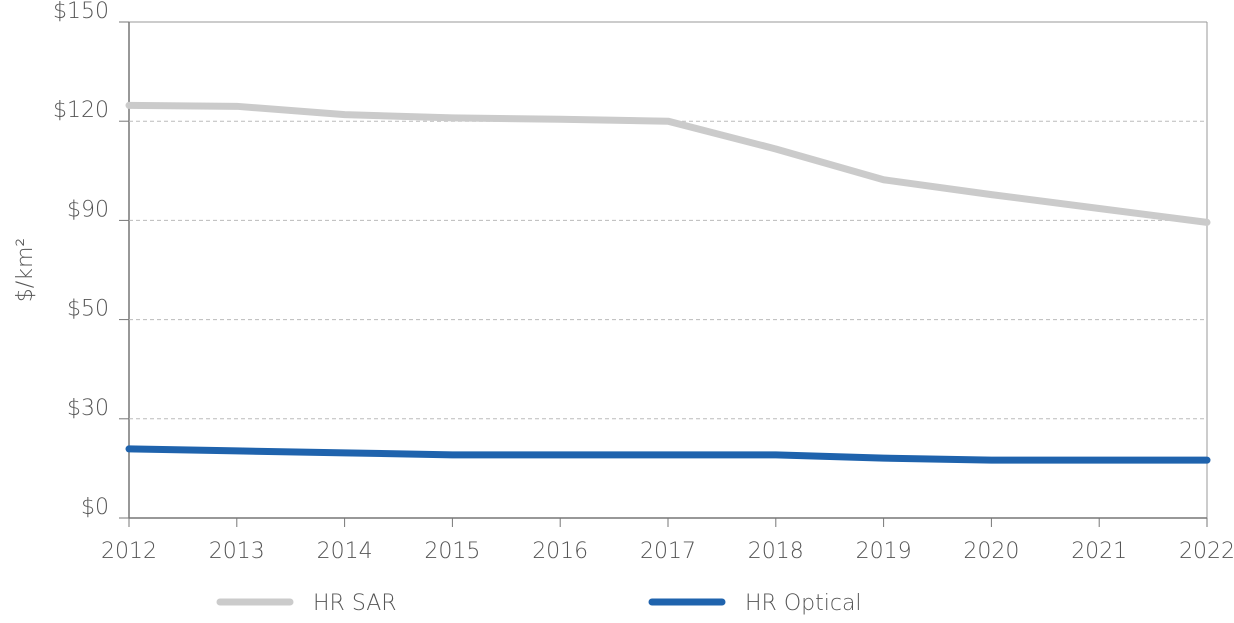  Describe the element at coordinates (776, 551) in the screenshot. I see `x-tick-label: 2018` at that location.